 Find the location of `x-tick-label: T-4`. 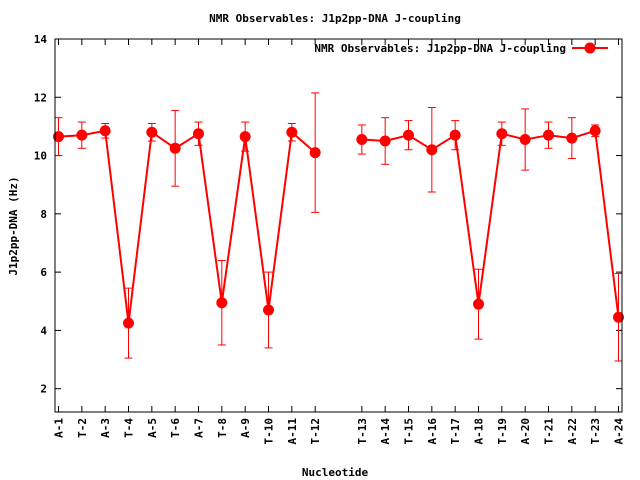

x-tick-label: T-4 is located at coordinates (129, 428).